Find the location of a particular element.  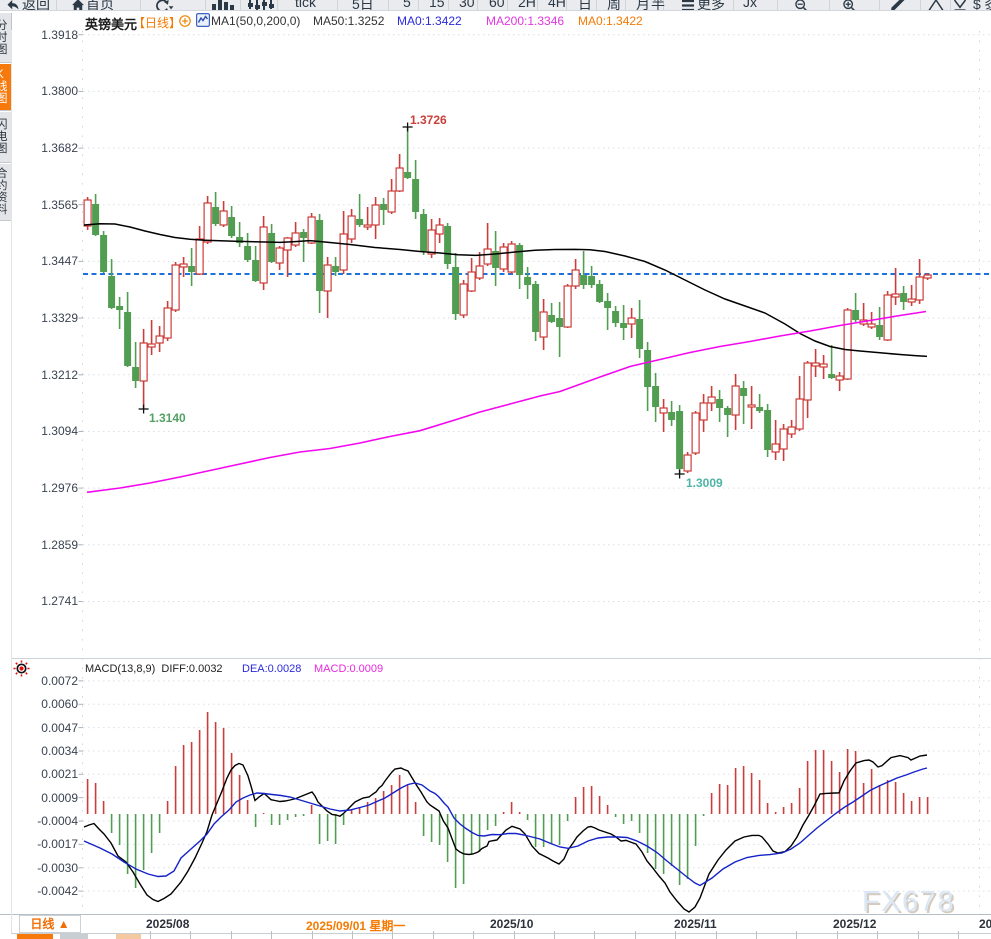

svg-text: 1.3726 is located at coordinates (428, 120).